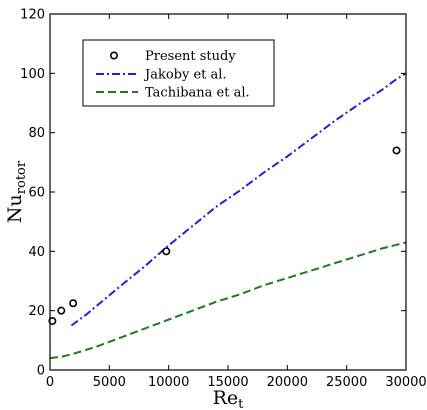 The width and height of the screenshot is (427, 410). I want to click on y-axis-label: Nurotor, so click(16, 191).